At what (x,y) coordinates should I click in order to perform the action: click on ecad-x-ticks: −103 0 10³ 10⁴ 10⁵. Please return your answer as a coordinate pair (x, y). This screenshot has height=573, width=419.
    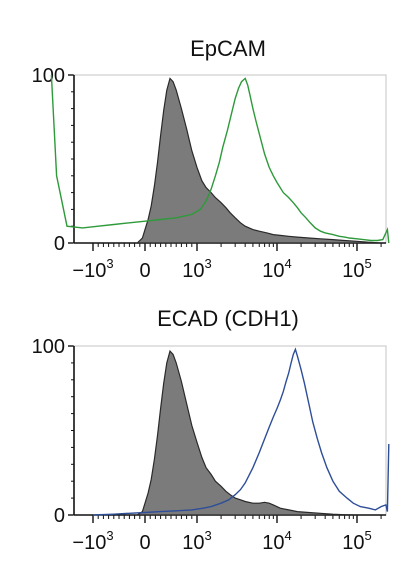
    Looking at the image, I should click on (227, 534).